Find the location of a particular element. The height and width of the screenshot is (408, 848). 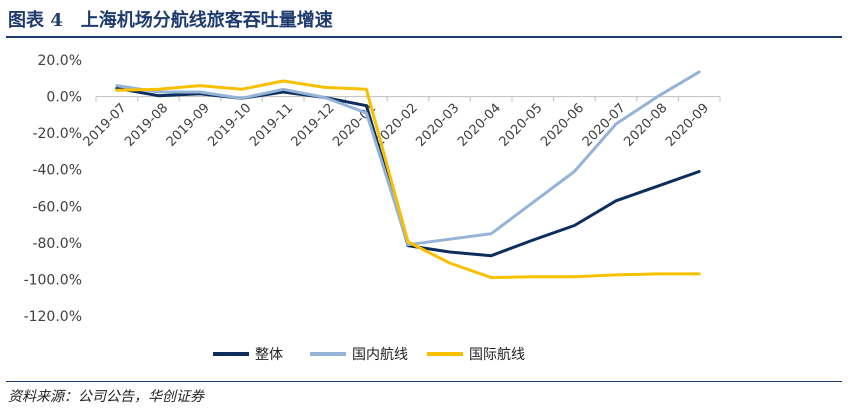

x-tick-label: 2019-11 is located at coordinates (271, 125).